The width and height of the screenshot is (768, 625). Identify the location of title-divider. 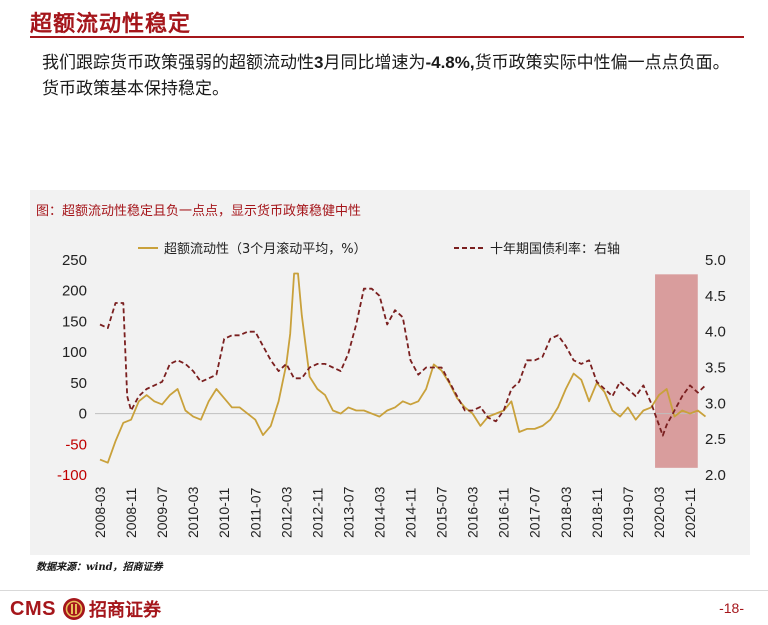
(387, 37).